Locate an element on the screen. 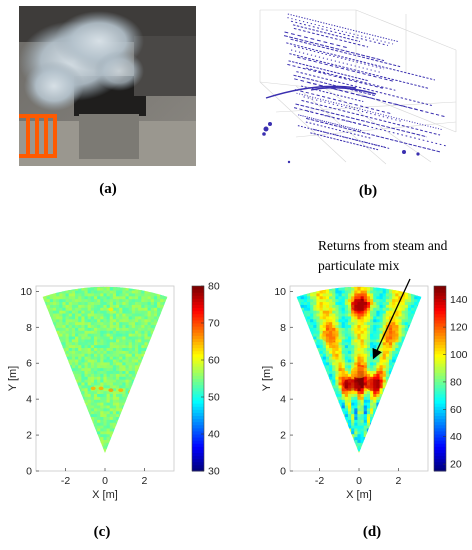 Image resolution: width=472 pixels, height=550 pixels. steam-photo is located at coordinates (107, 86).